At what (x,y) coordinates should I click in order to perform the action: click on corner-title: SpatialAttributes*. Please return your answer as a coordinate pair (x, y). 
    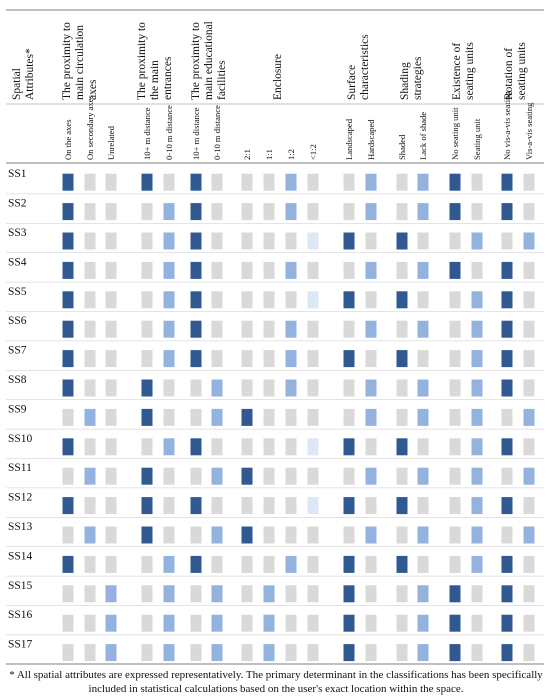
    Looking at the image, I should click on (23, 74).